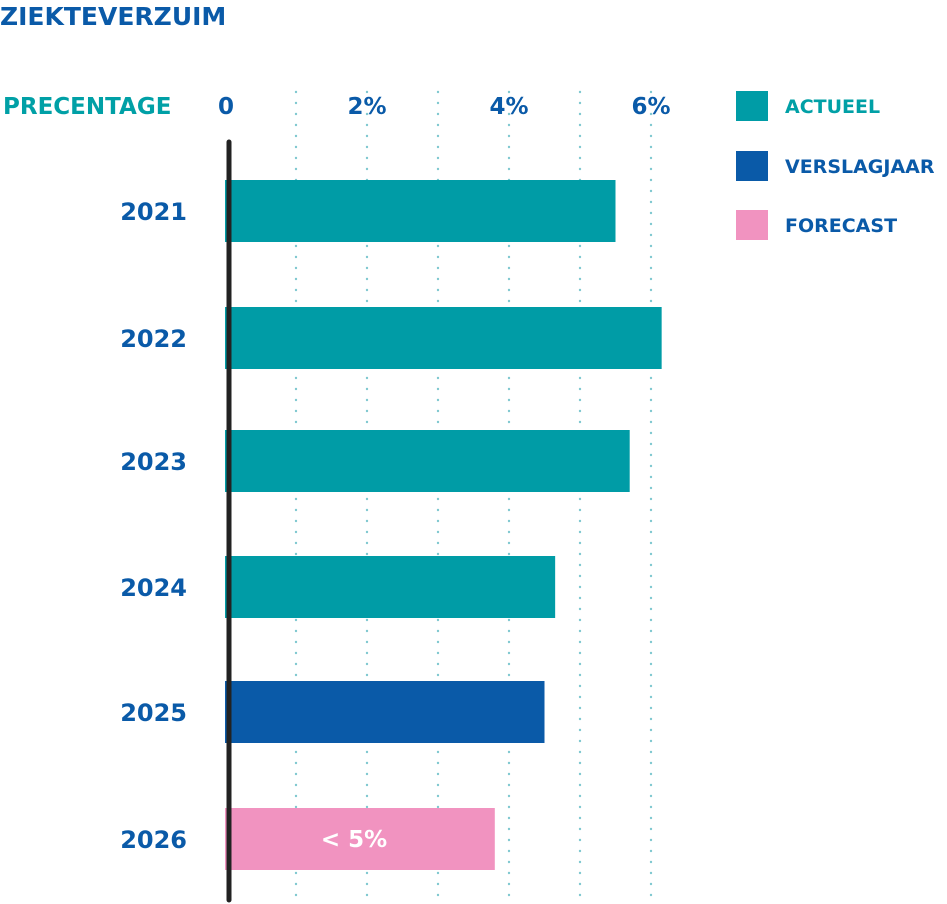  Describe the element at coordinates (427, 461) in the screenshot. I see `bar-2023` at that location.